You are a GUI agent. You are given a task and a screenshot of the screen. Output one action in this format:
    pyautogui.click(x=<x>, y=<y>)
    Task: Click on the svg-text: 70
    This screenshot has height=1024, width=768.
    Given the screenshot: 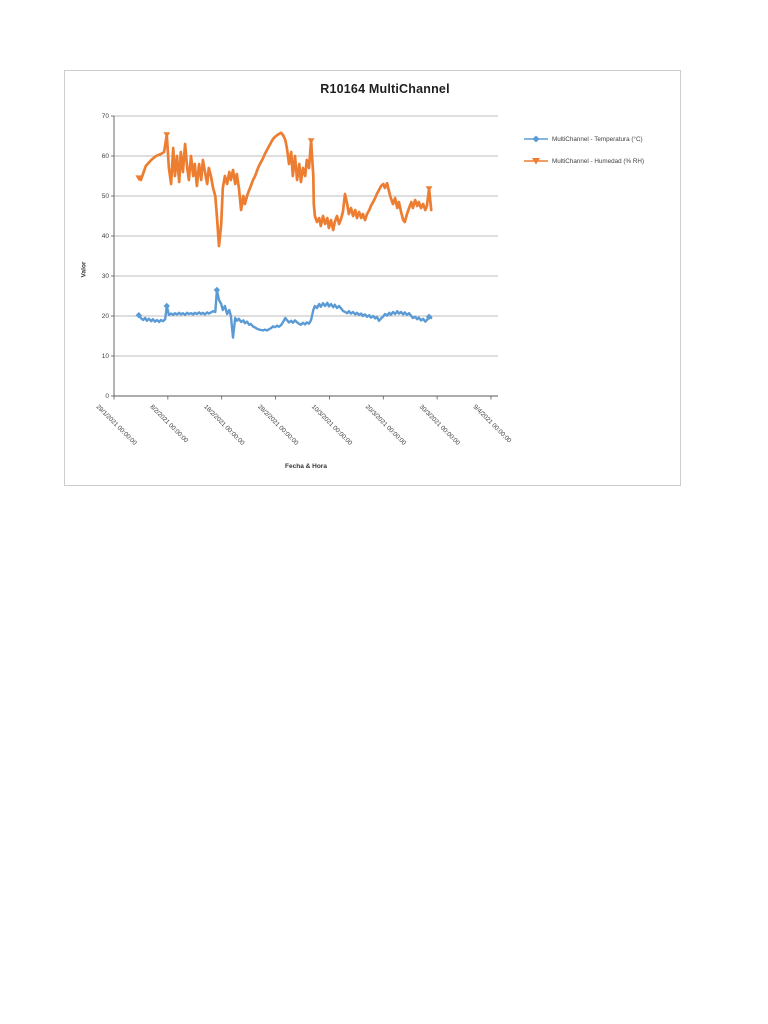 What is the action you would take?
    pyautogui.click(x=106, y=116)
    